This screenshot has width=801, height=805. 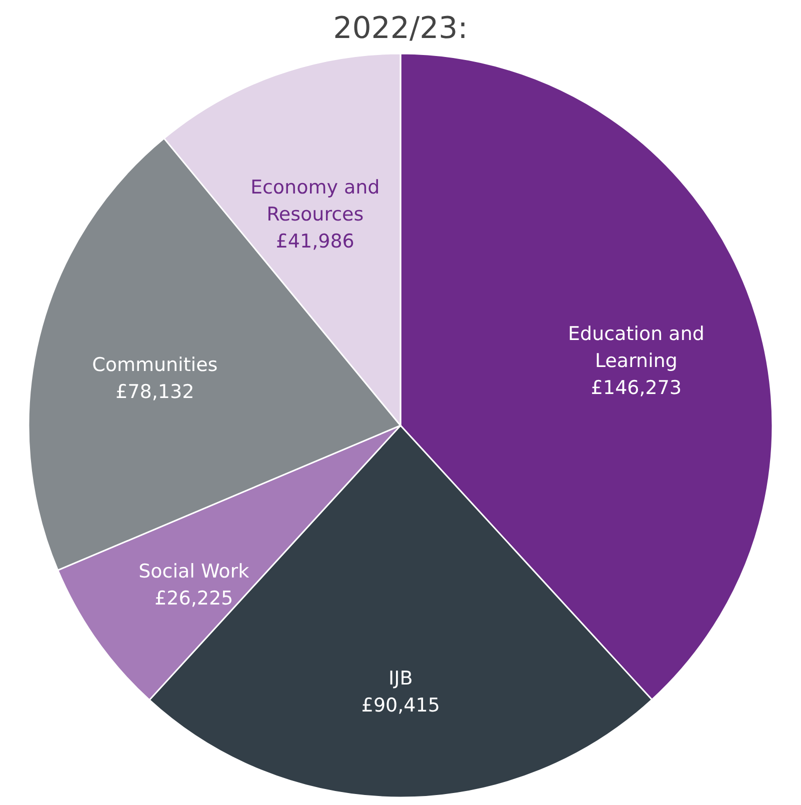 What do you see at coordinates (636, 347) in the screenshot?
I see `slice-label: Education and Learning` at bounding box center [636, 347].